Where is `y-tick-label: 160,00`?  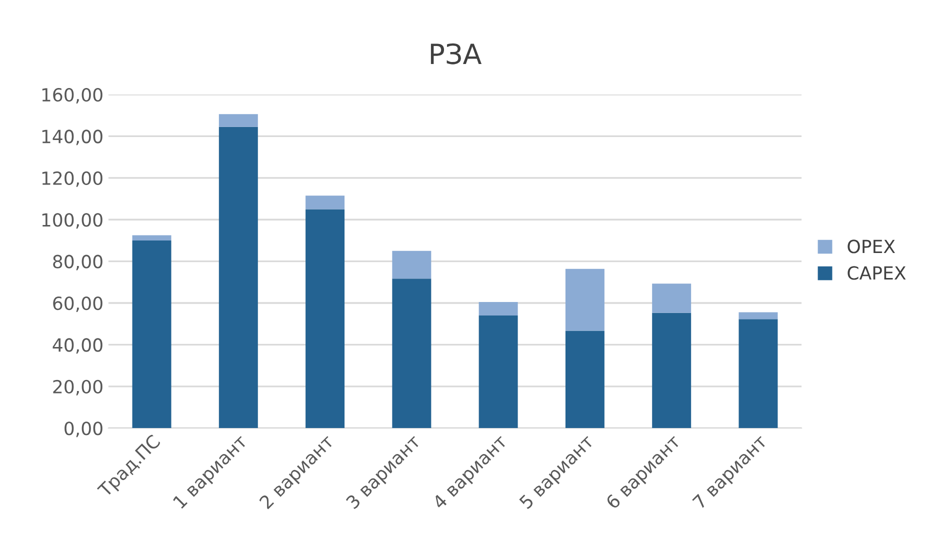 y-tick-label: 160,00 is located at coordinates (72, 96).